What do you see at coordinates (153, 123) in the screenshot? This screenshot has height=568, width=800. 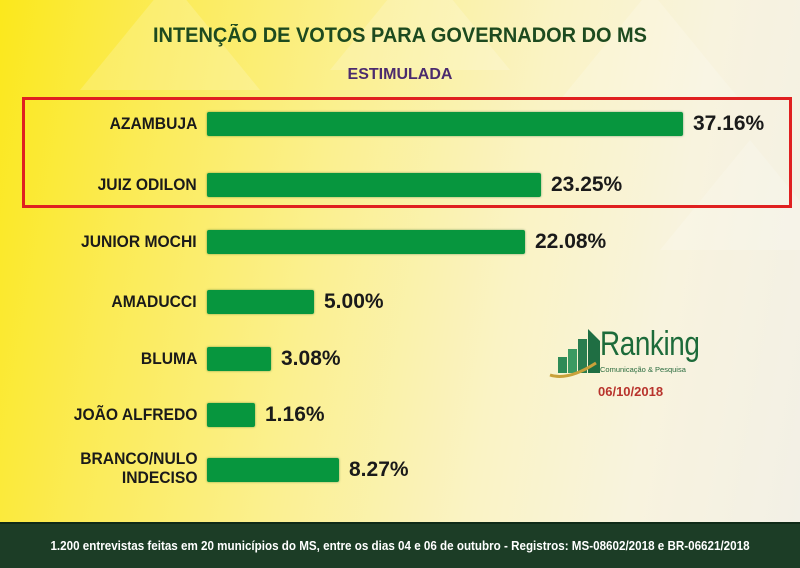 I see `bar-label: AZAMBUJA` at bounding box center [153, 123].